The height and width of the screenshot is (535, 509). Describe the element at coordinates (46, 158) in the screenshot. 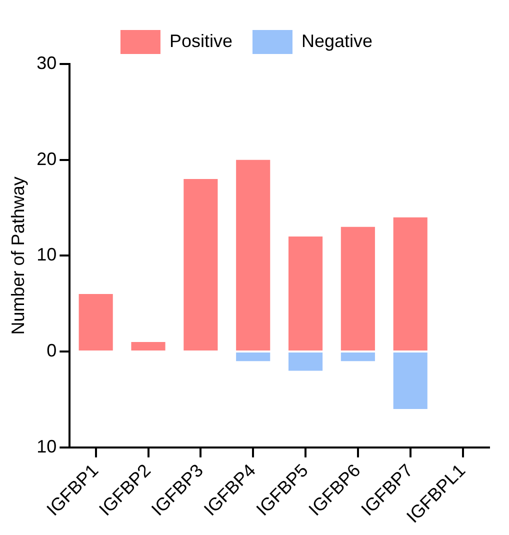

I see `y-tick-label: 20` at that location.